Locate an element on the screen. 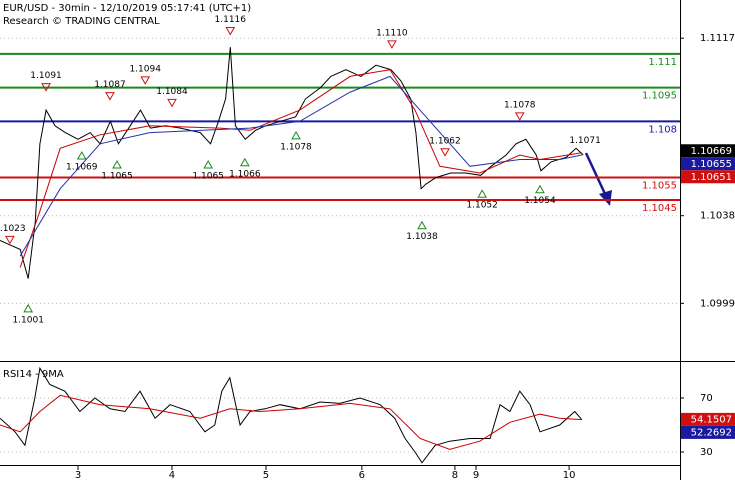 The height and width of the screenshot is (480, 735). low-label: 1.1069 is located at coordinates (82, 168).